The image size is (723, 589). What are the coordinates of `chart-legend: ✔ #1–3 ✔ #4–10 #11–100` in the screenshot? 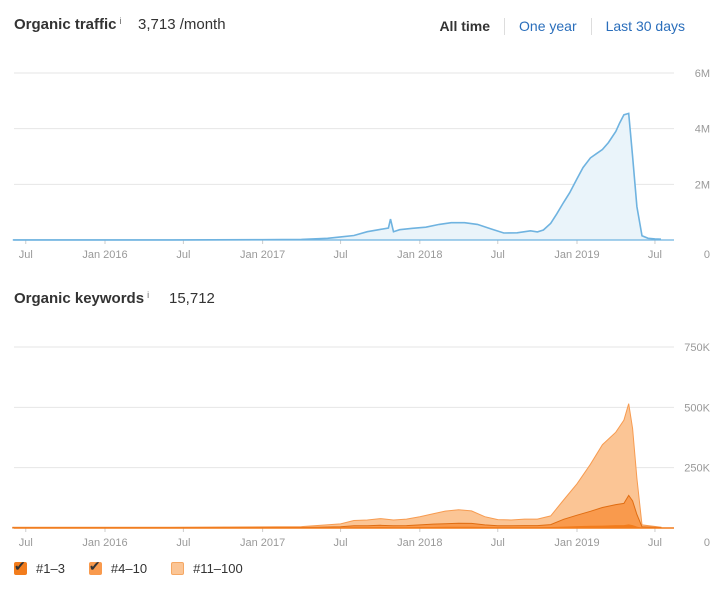 It's located at (140, 567).